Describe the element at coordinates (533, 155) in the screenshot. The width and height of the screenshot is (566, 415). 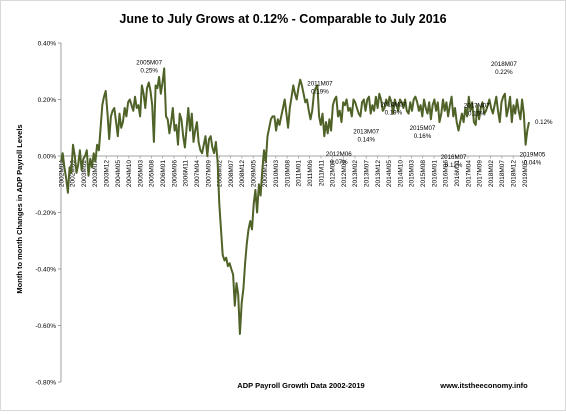
I see `annotation-label: 2019M05` at that location.